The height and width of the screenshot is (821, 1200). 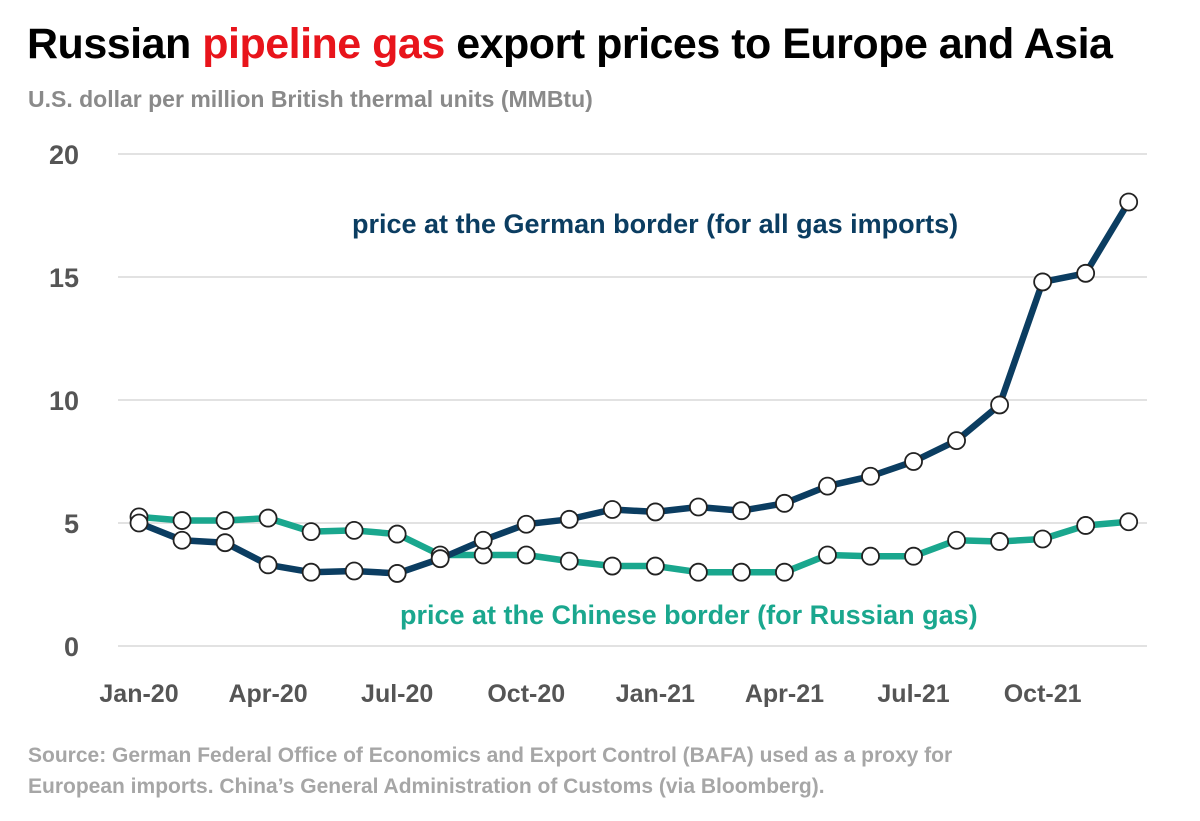 What do you see at coordinates (913, 694) in the screenshot?
I see `x-tick-label: Jul-21` at bounding box center [913, 694].